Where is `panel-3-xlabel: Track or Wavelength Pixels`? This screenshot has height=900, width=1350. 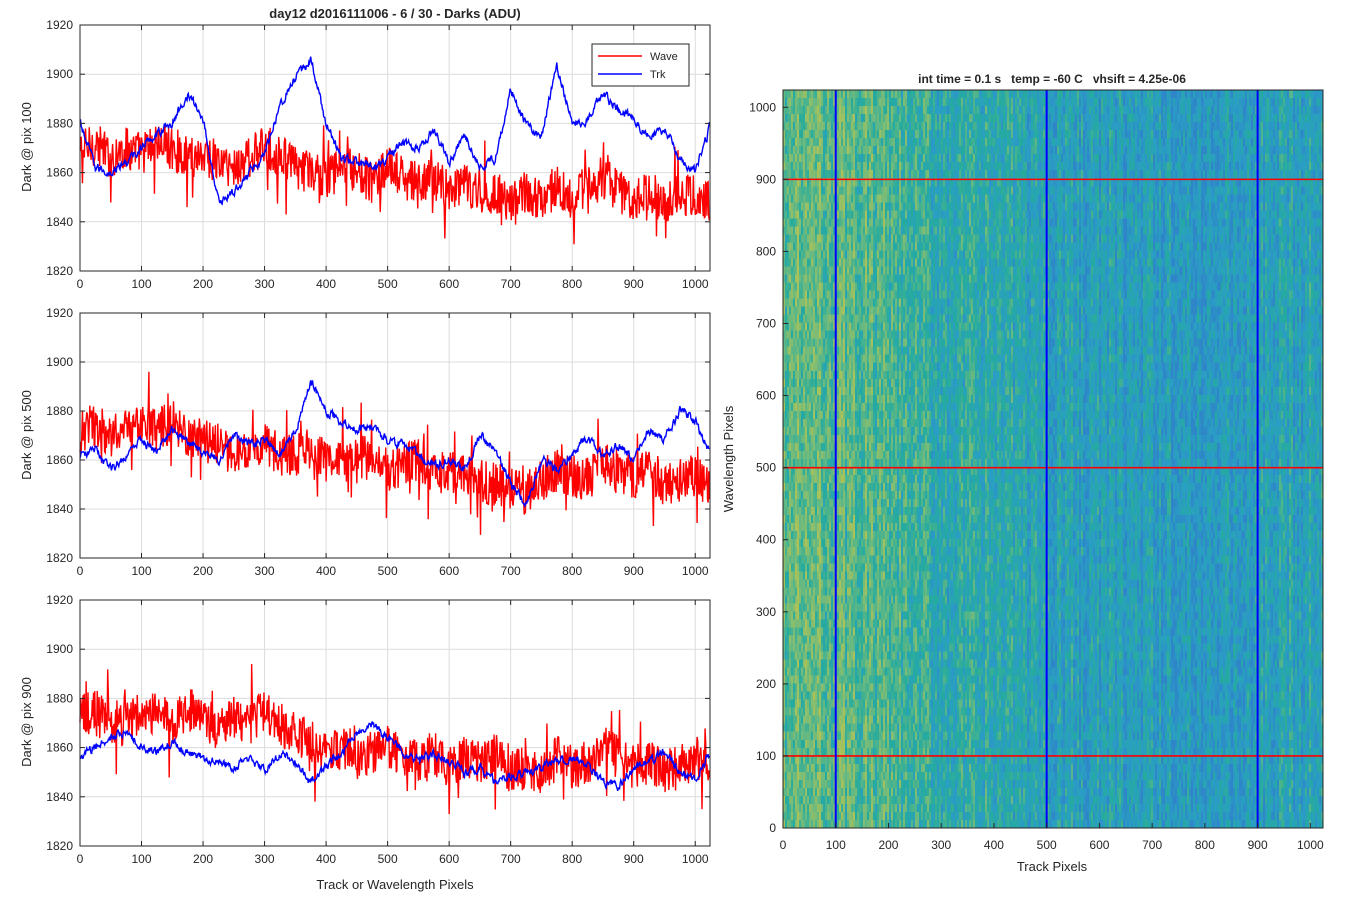 panel-3-xlabel: Track or Wavelength Pixels is located at coordinates (395, 884).